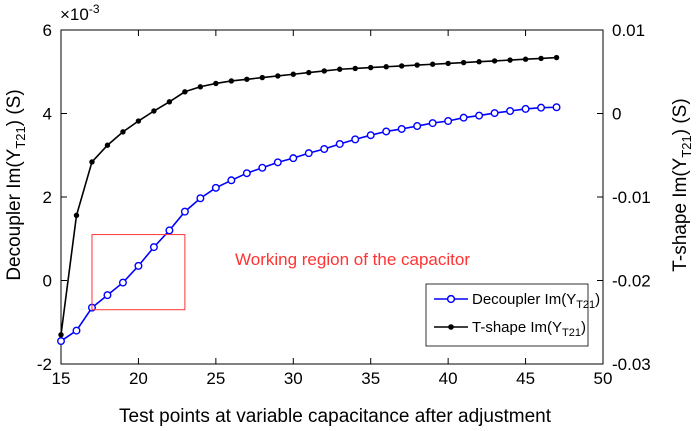 The image size is (700, 431). I want to click on y-right-axis-label: T-shape Im(YT21) (S), so click(682, 184).